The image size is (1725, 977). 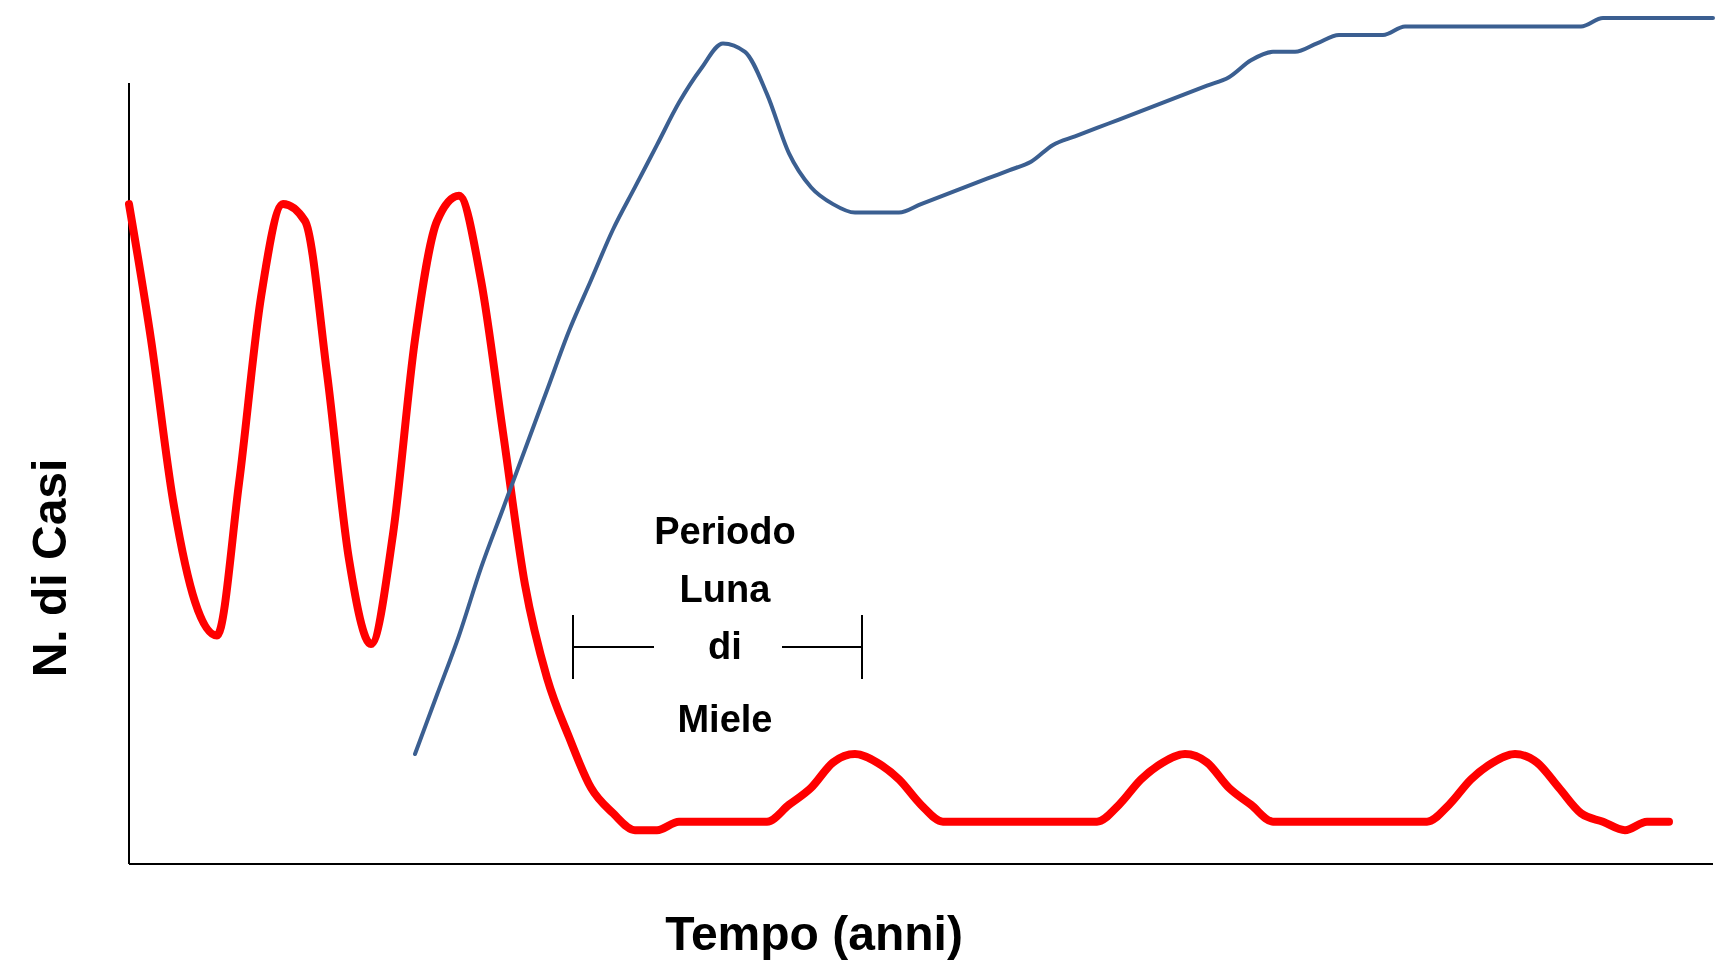 What do you see at coordinates (725, 625) in the screenshot?
I see `annotation: Periodo Luna di Miele` at bounding box center [725, 625].